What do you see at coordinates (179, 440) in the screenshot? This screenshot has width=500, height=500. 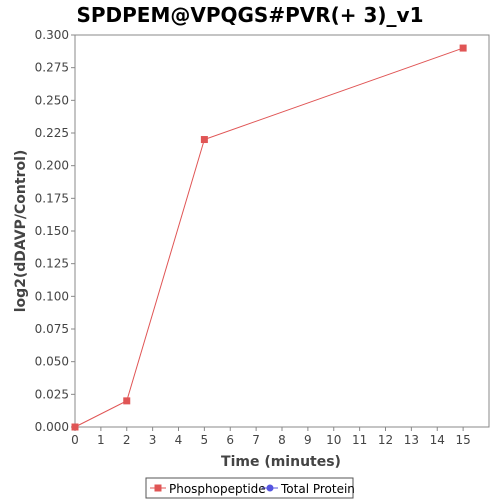 I see `x-tick-label: 4` at bounding box center [179, 440].